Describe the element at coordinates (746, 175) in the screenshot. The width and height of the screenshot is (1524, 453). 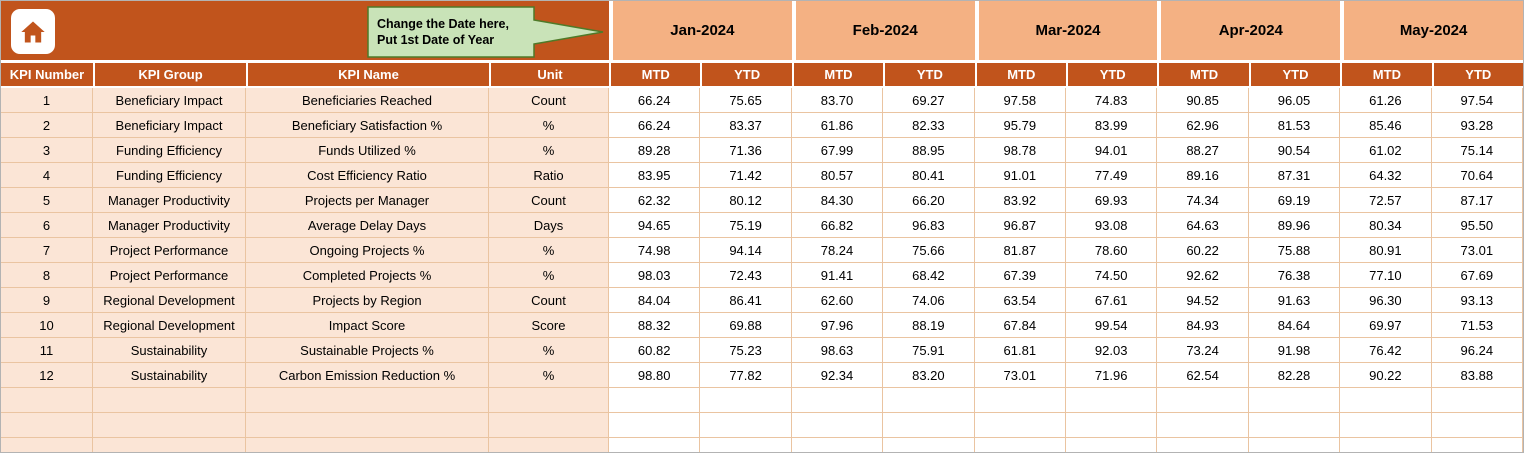
I see `cell-value: 71.42` at that location.